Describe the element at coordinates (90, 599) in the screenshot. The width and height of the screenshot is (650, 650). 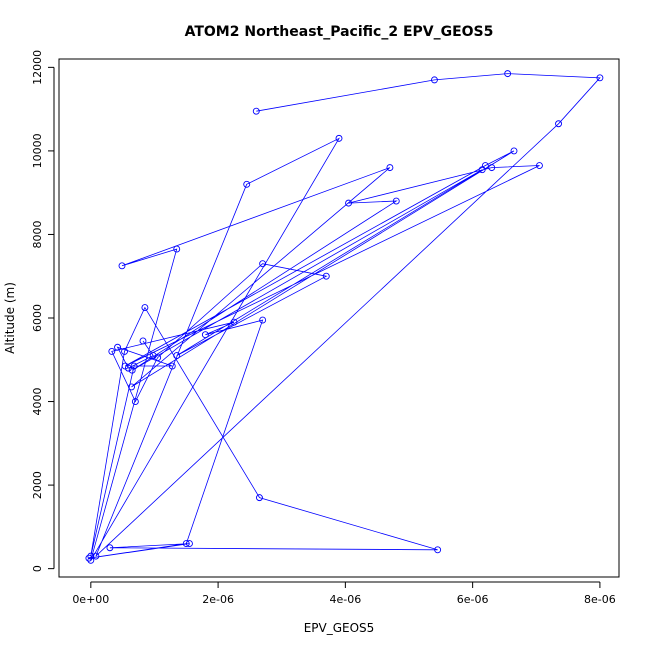
I see `x-tick-label: 0e+00` at that location.